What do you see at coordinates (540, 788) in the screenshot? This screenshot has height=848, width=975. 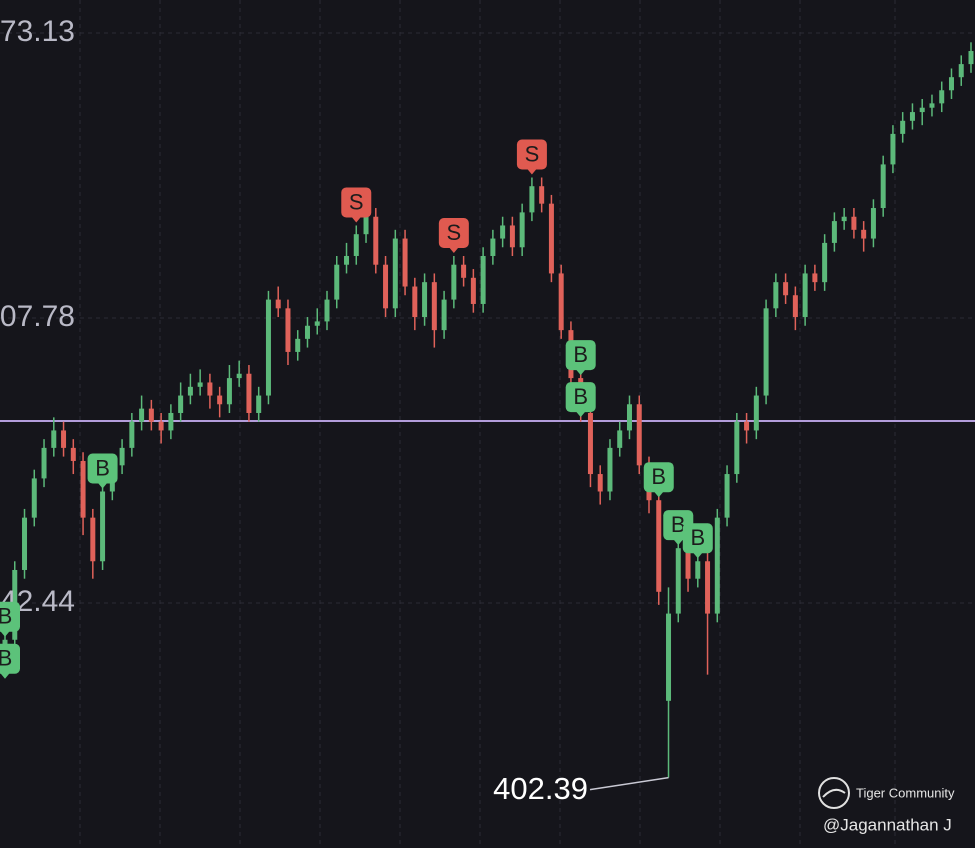 I see `low-annotation: 402.39` at bounding box center [540, 788].